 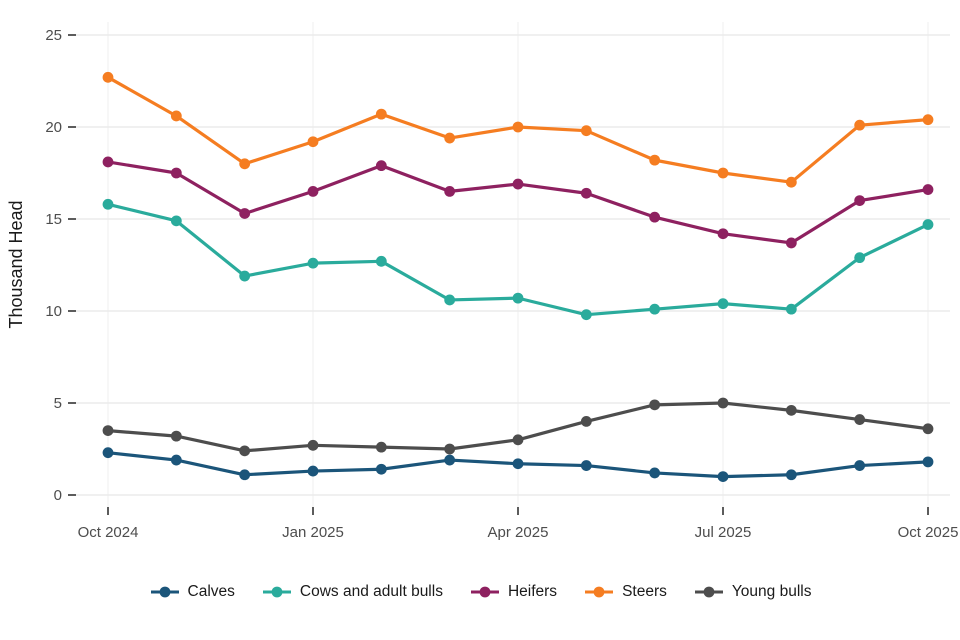 What do you see at coordinates (708, 592) in the screenshot?
I see `legend-key-young-bulls-icon` at bounding box center [708, 592].